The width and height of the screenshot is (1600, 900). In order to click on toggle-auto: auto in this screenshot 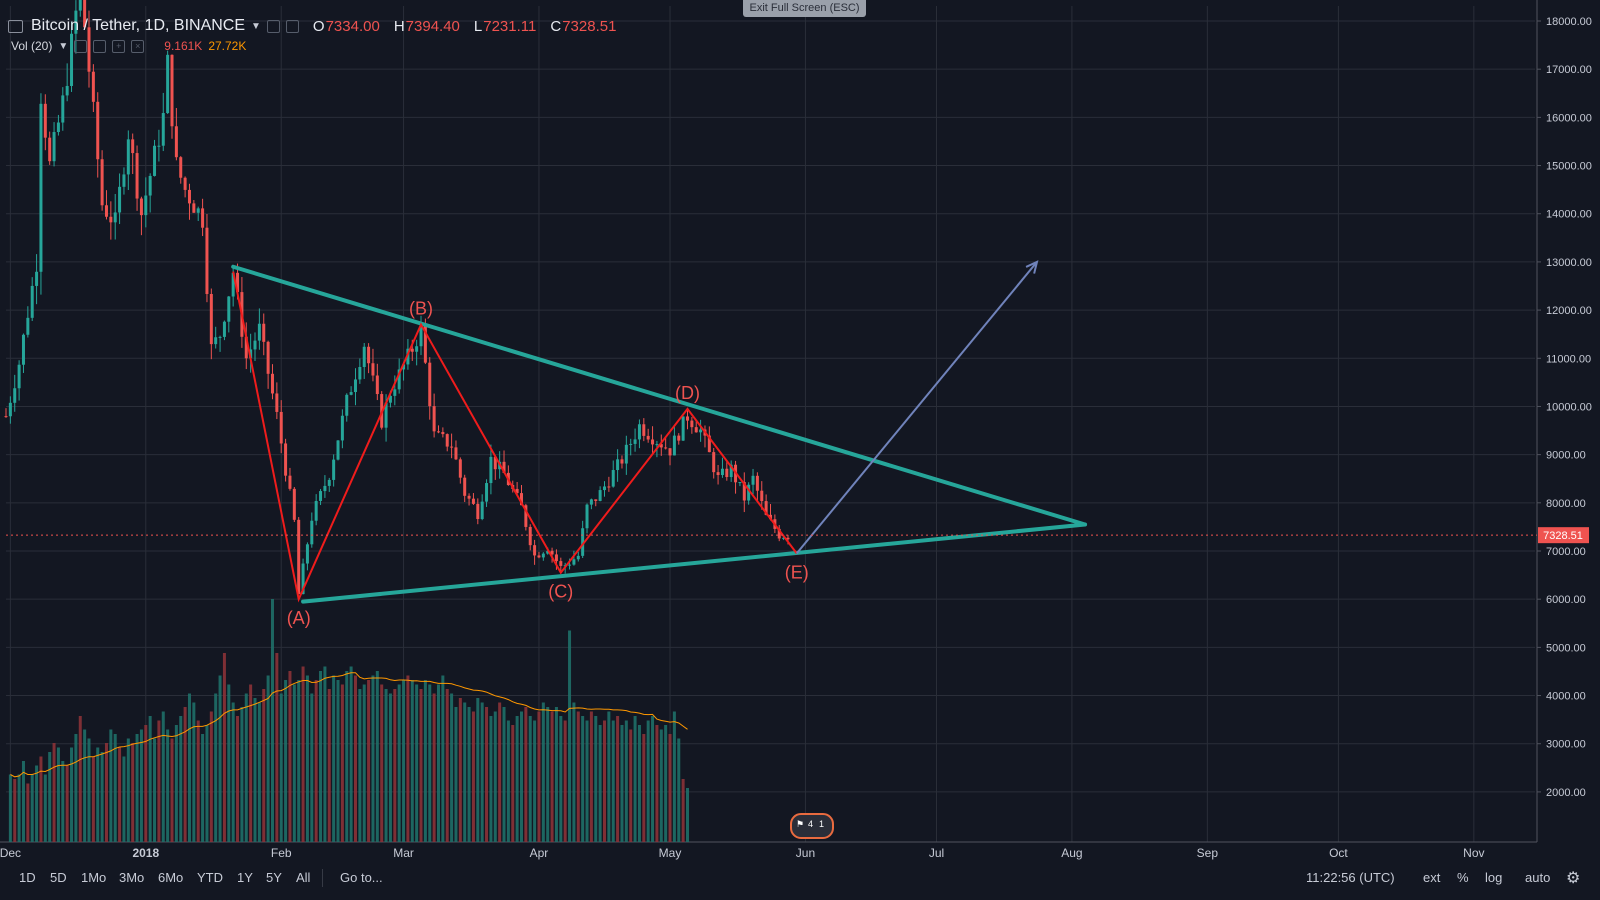, I will do `click(1538, 877)`.